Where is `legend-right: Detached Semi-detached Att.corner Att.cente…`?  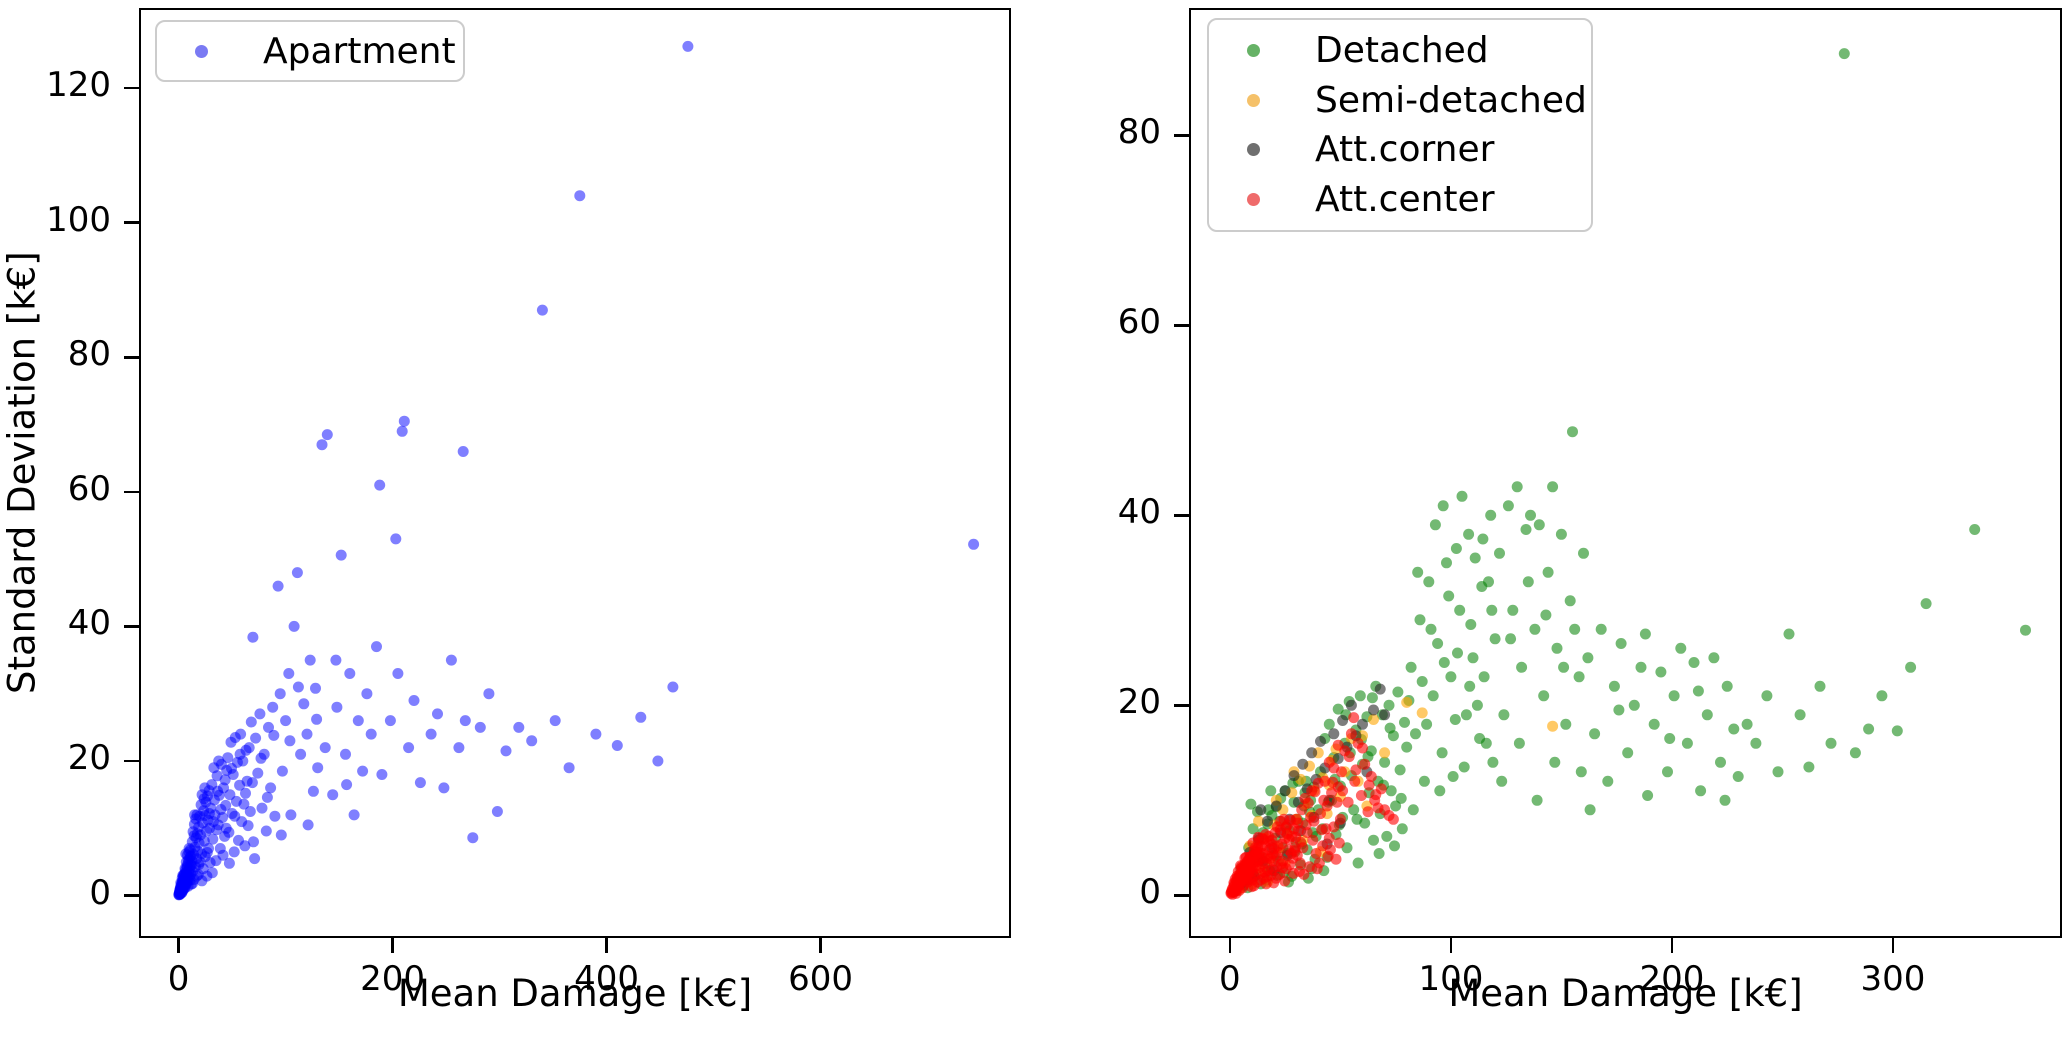
legend-right: Detached Semi-detached Att.corner Att.cente… is located at coordinates (1400, 125).